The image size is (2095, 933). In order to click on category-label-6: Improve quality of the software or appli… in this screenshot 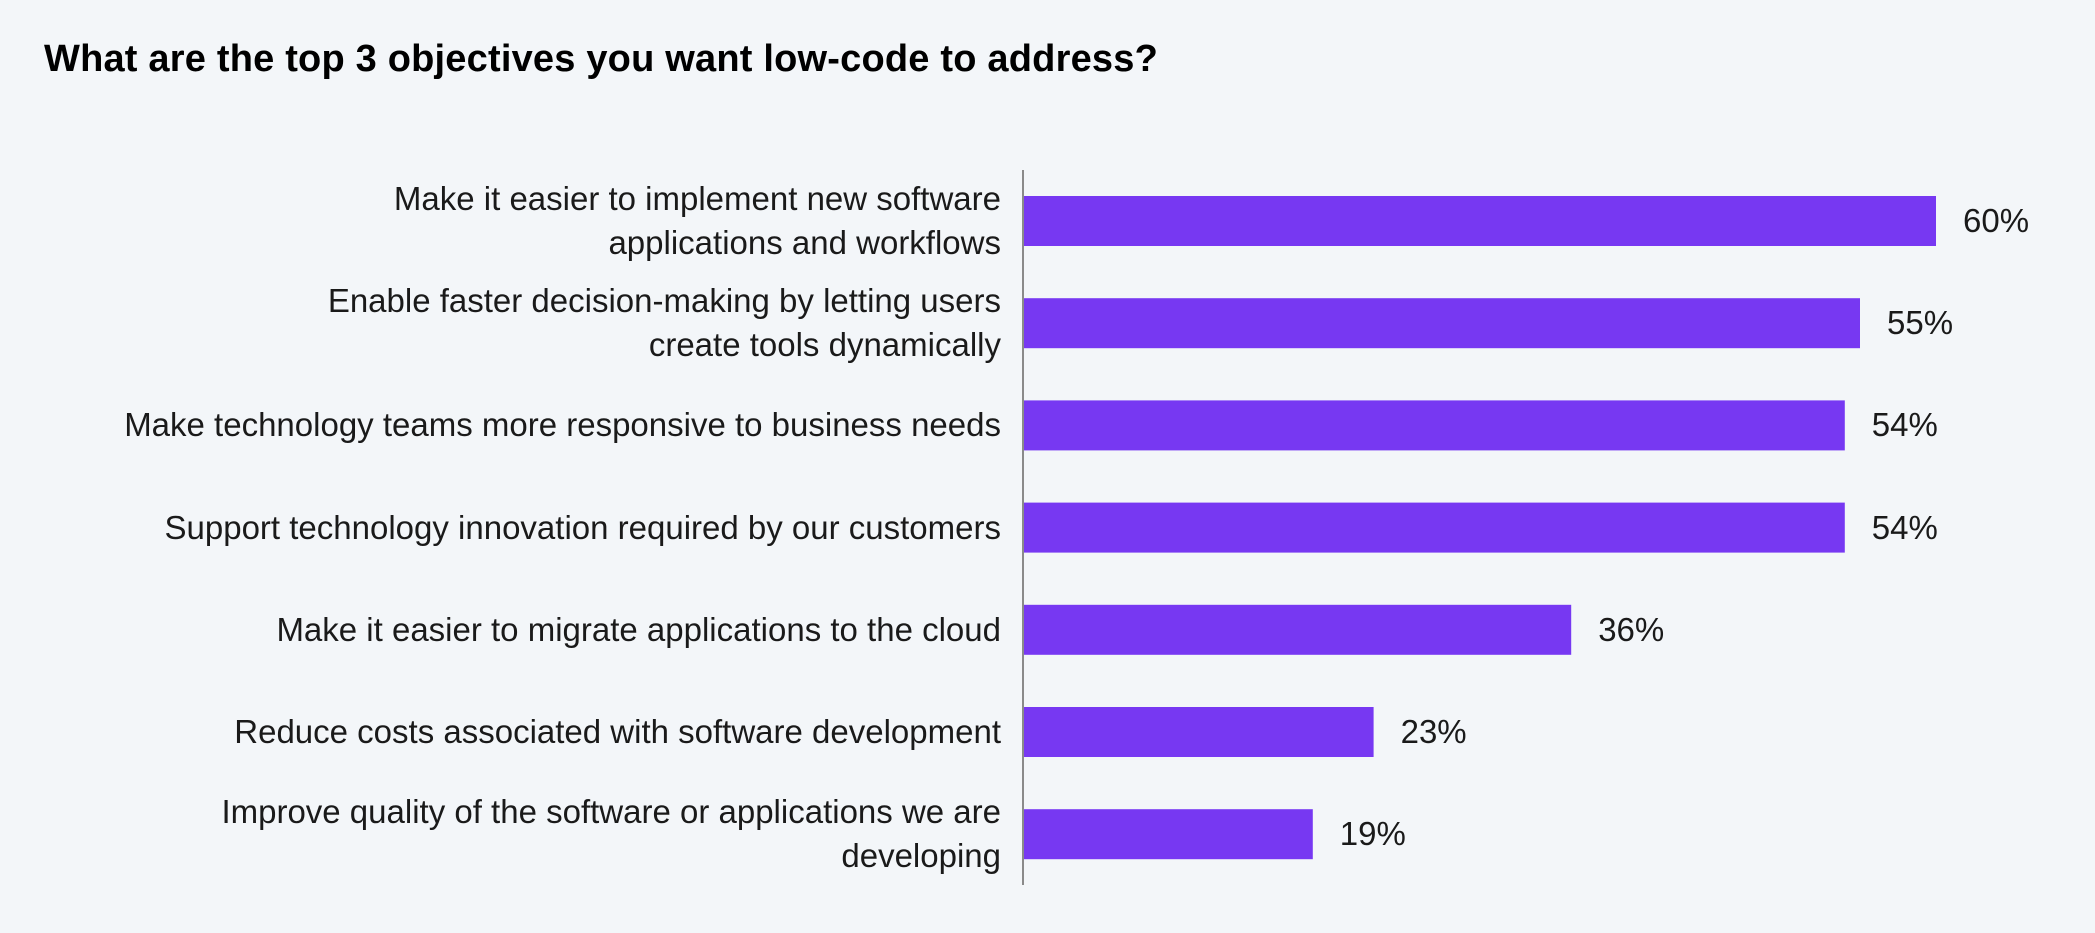, I will do `click(501, 834)`.